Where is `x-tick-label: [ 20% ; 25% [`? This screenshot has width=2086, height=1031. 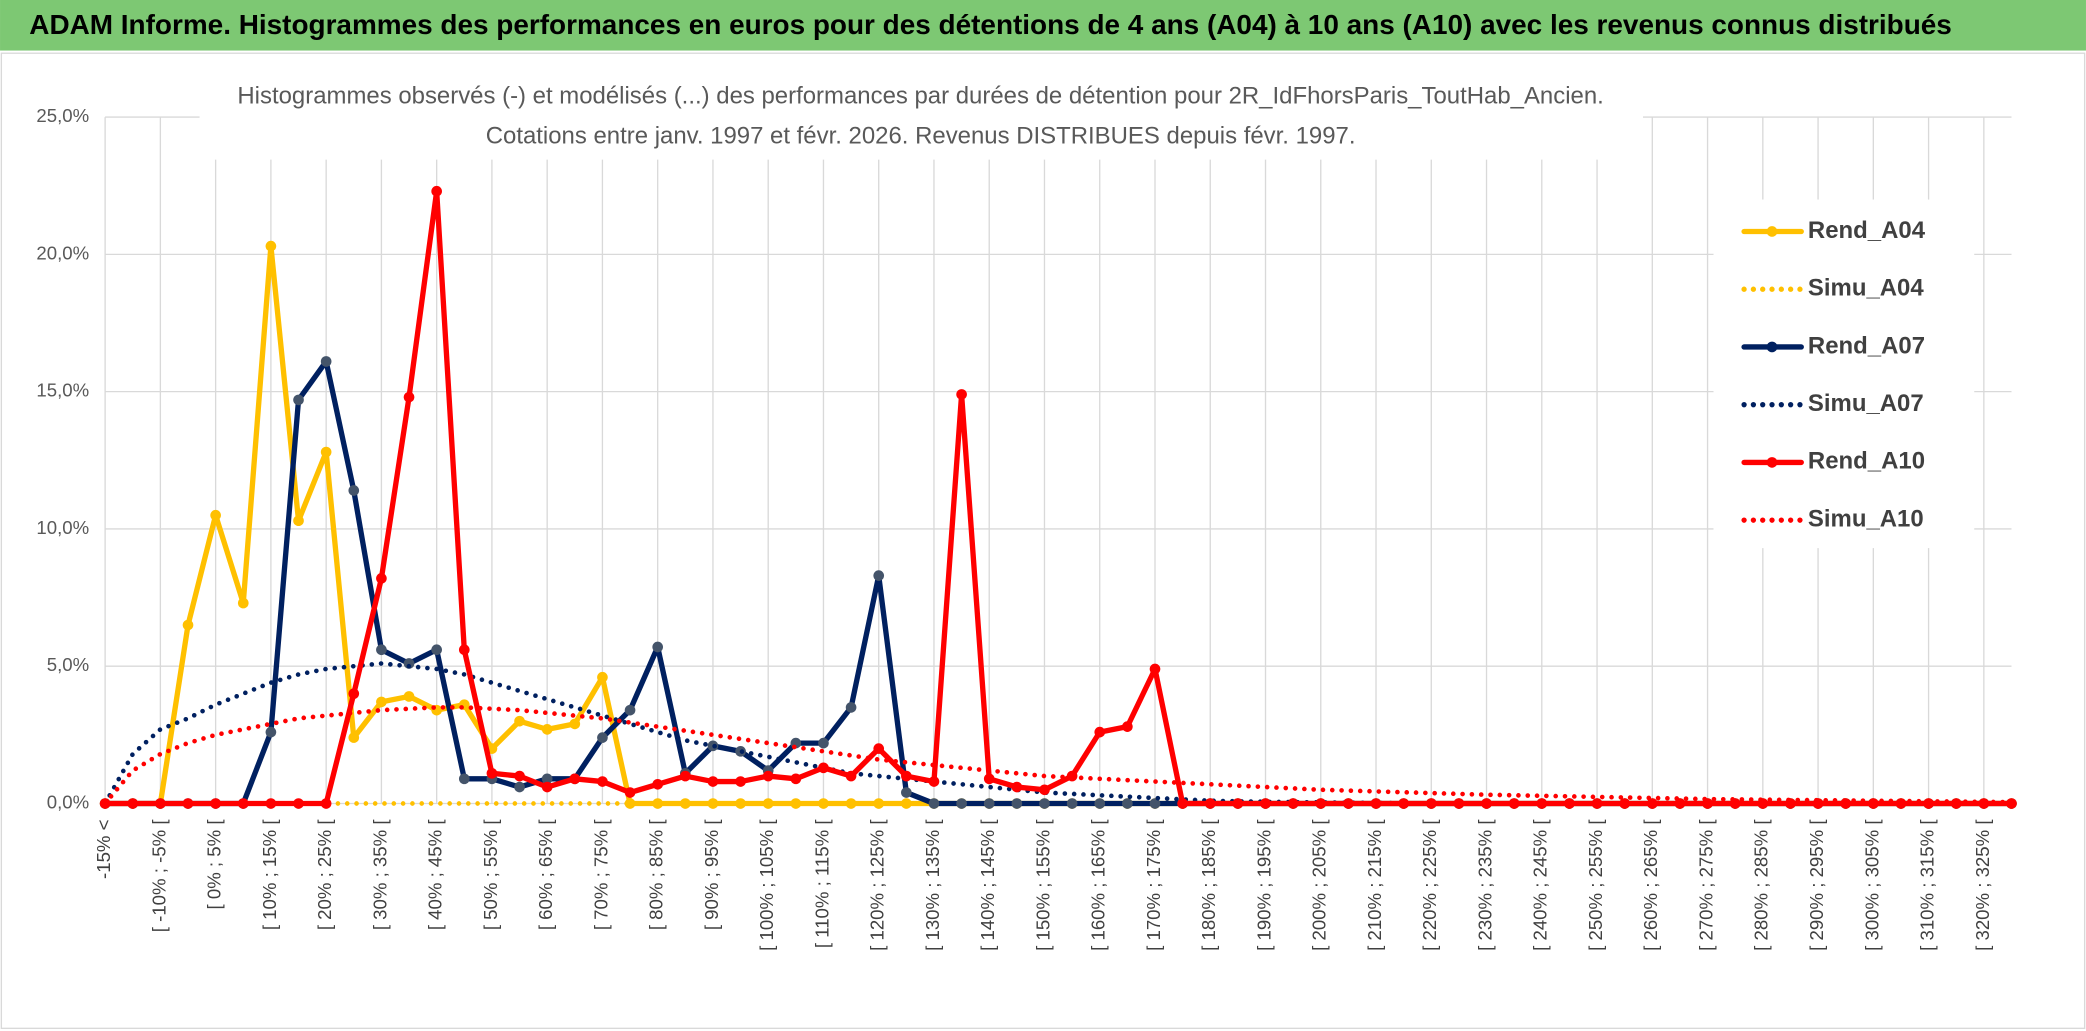 x-tick-label: [ 20% ; 25% [ is located at coordinates (324, 875).